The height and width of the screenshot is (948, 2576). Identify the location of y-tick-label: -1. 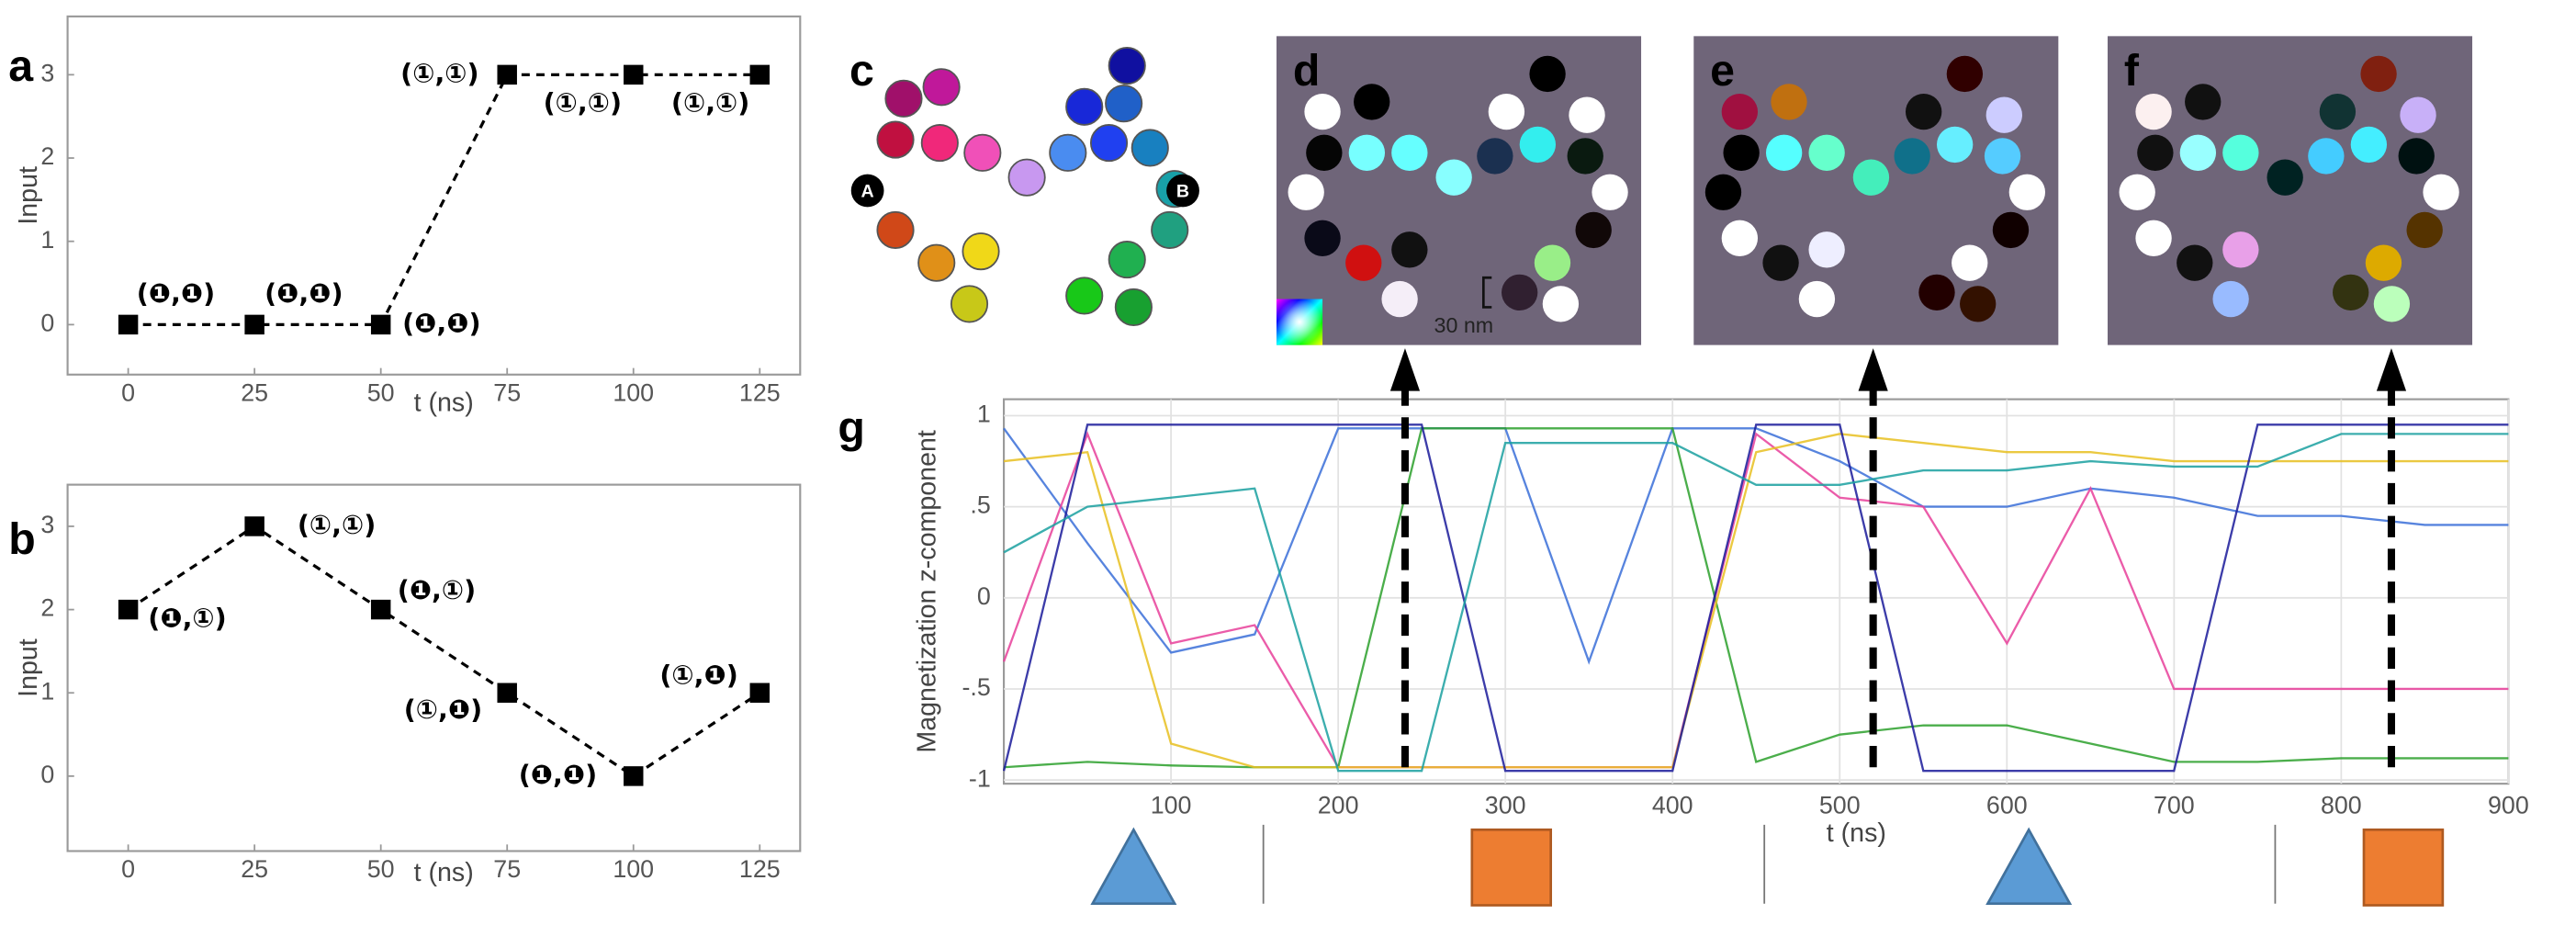
(980, 778).